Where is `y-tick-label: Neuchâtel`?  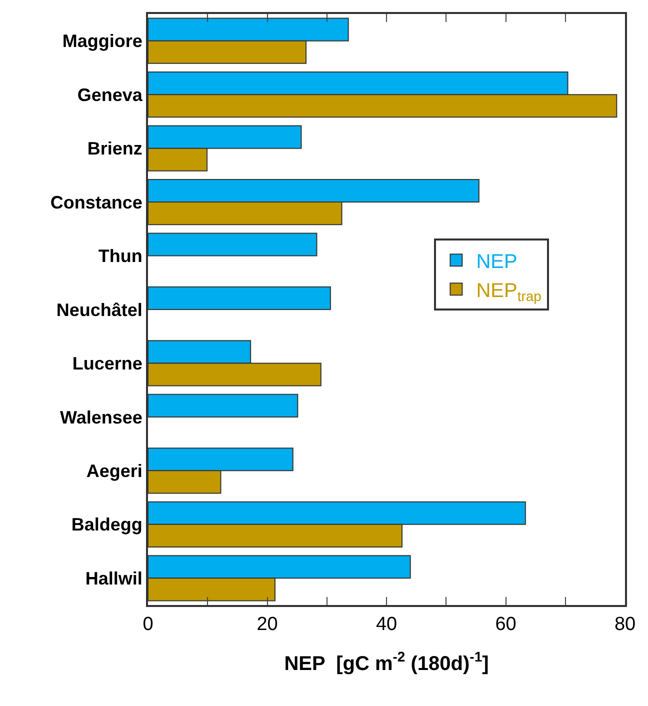 y-tick-label: Neuchâtel is located at coordinates (99, 310).